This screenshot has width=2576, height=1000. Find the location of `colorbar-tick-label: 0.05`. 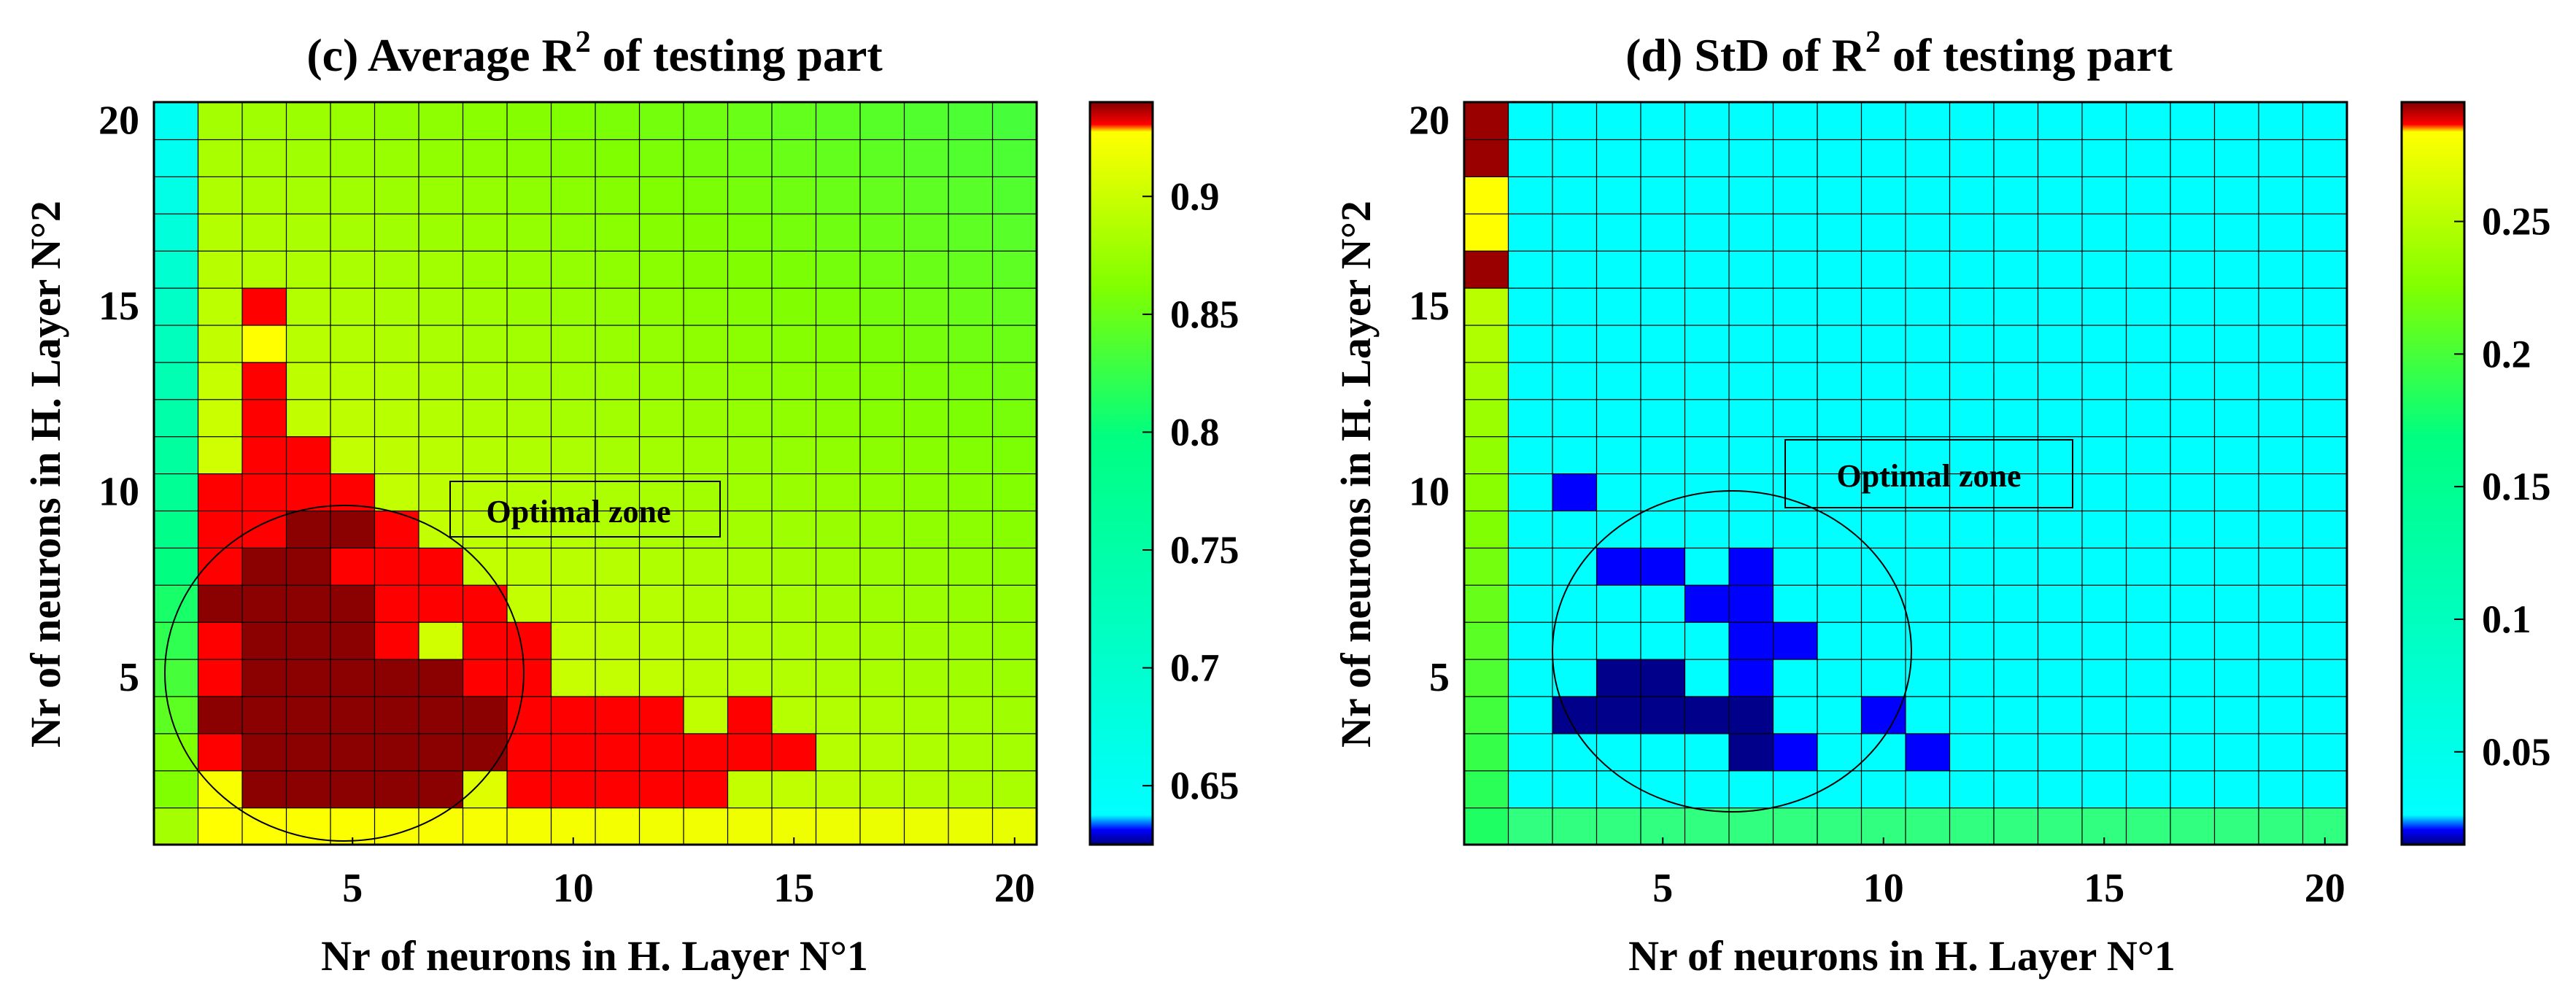

colorbar-tick-label: 0.05 is located at coordinates (2516, 752).